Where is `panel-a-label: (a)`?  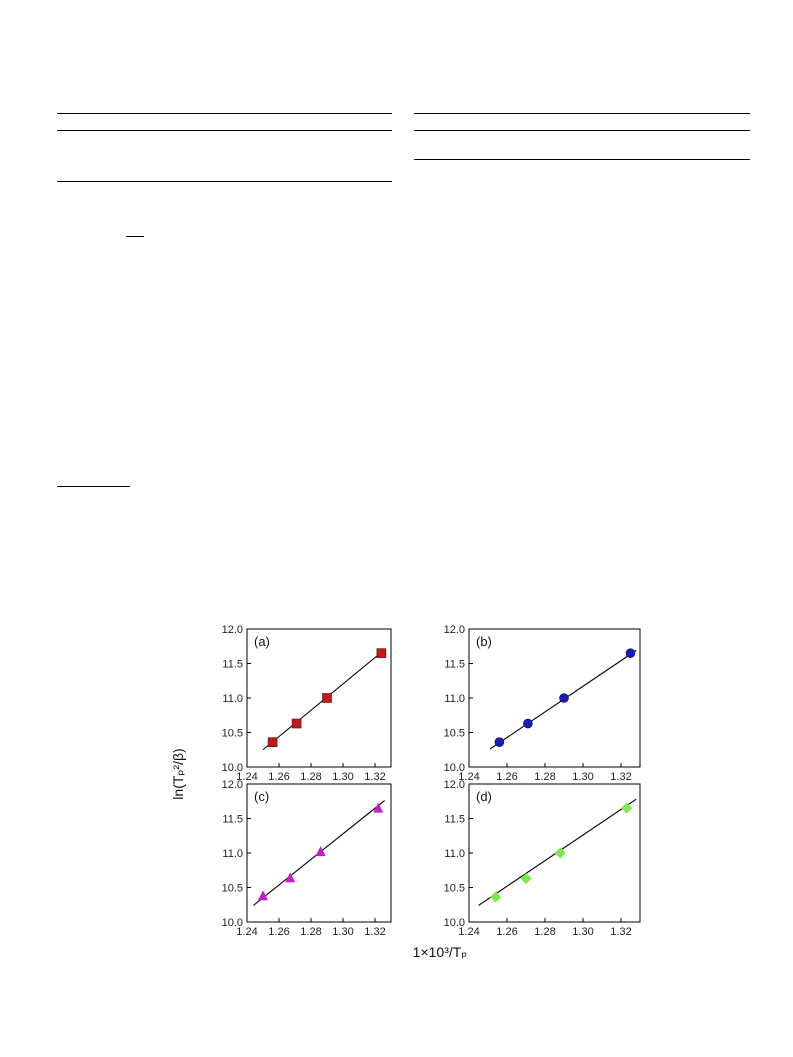
panel-a-label: (a) is located at coordinates (262, 641).